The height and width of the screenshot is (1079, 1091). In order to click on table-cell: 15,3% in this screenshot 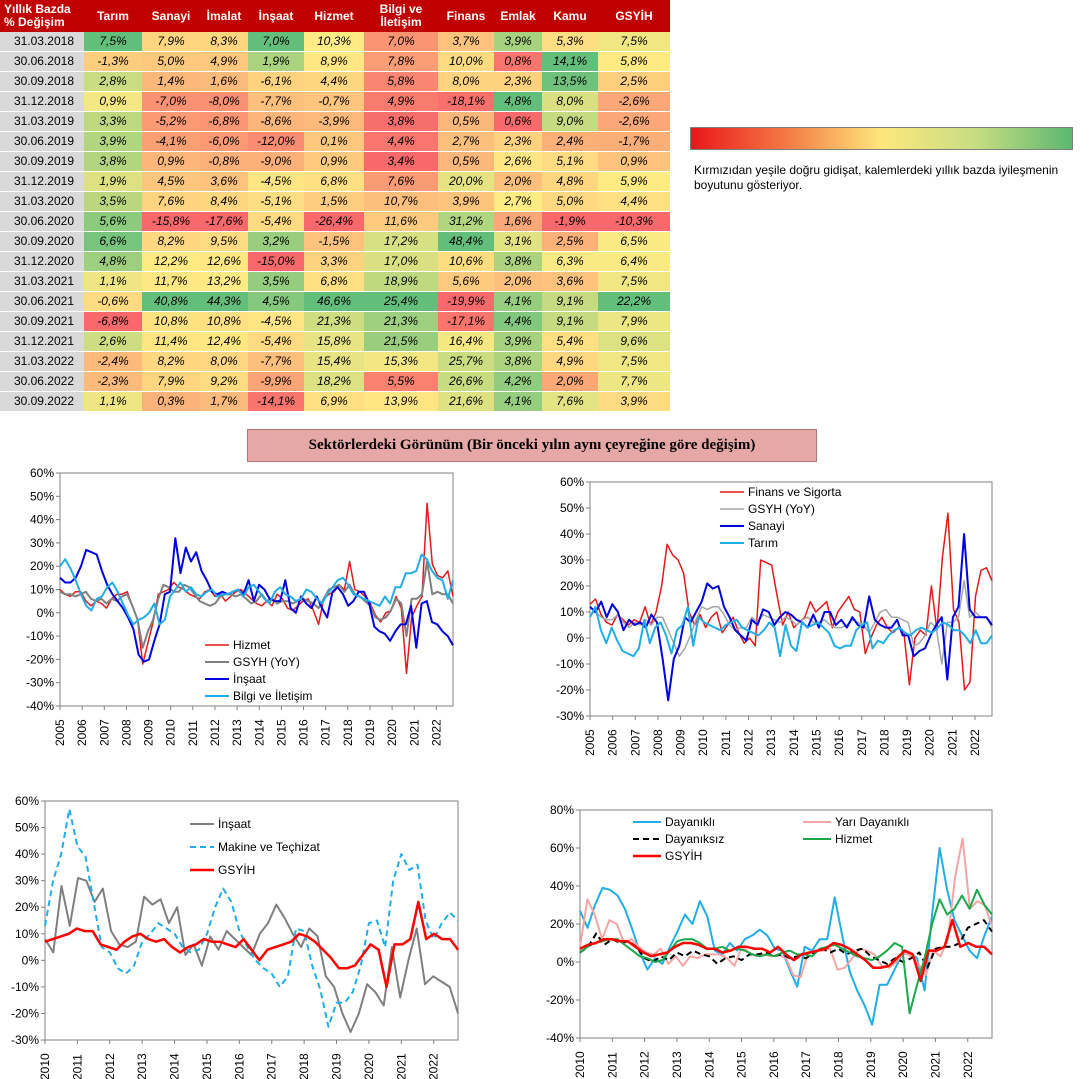, I will do `click(401, 361)`.